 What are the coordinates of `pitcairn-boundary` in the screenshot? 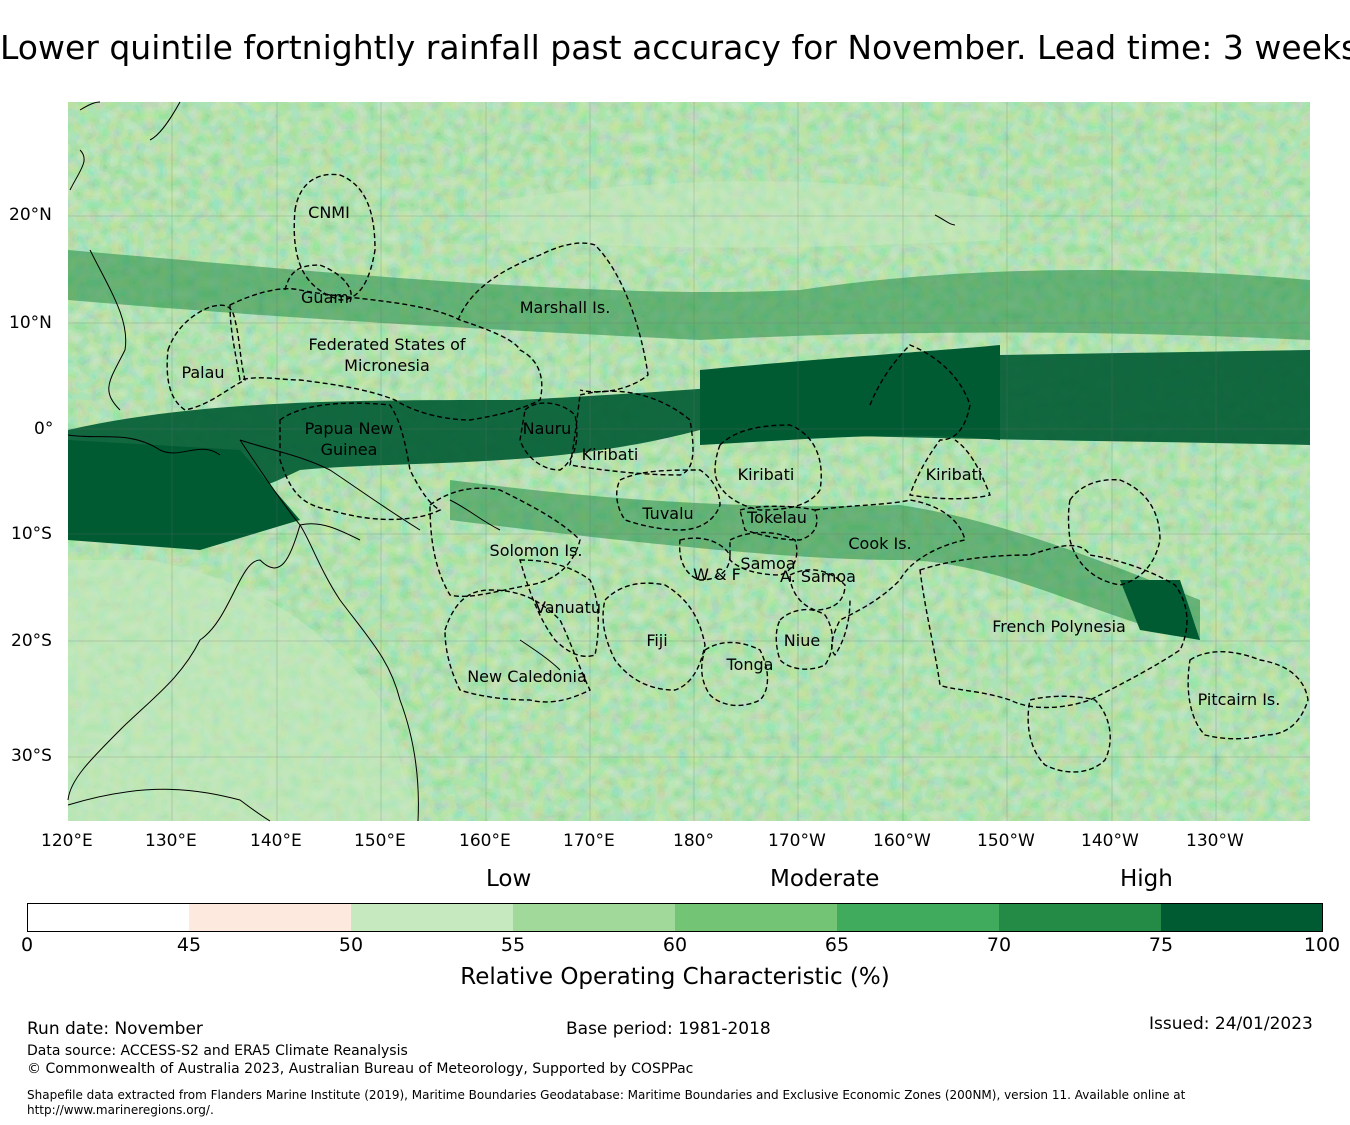 It's located at (1248, 695).